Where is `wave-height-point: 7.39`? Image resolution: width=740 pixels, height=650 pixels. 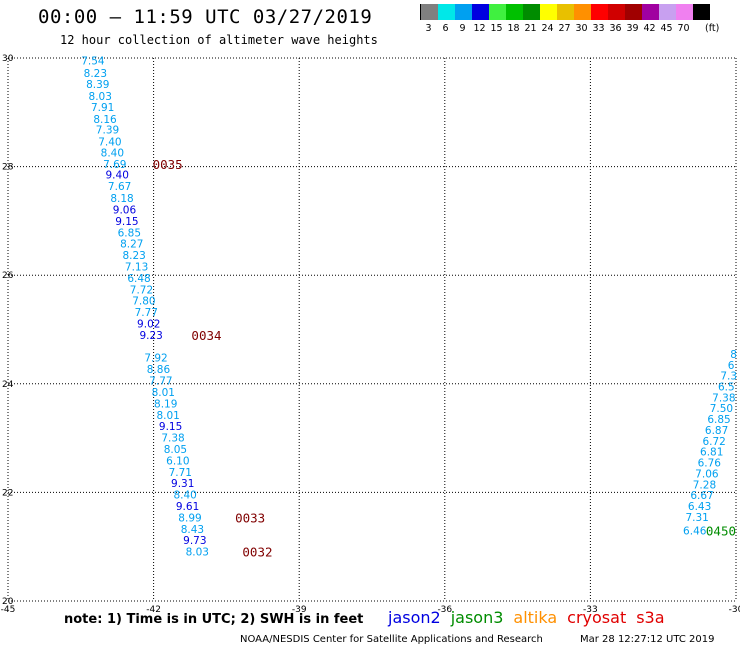 wave-height-point: 7.39 is located at coordinates (107, 131).